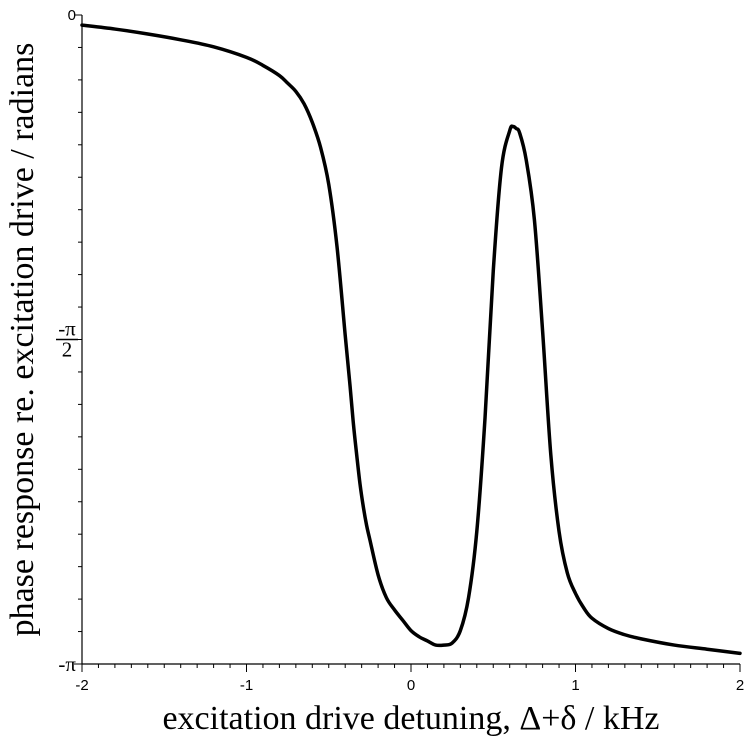  Describe the element at coordinates (410, 718) in the screenshot. I see `x-axis-title: excitation drive detuning, Δ+δ / kHz` at that location.